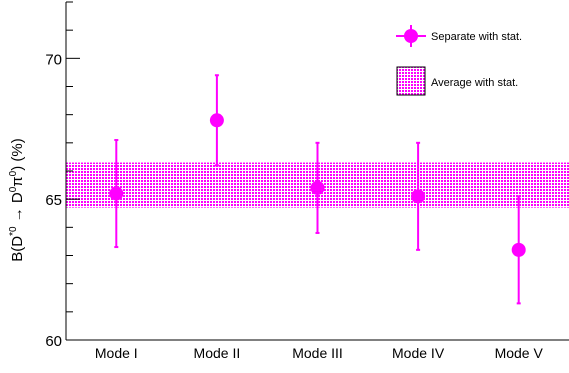 The width and height of the screenshot is (569, 373). I want to click on legend: Separate with stat. Average with stat., so click(459, 60).